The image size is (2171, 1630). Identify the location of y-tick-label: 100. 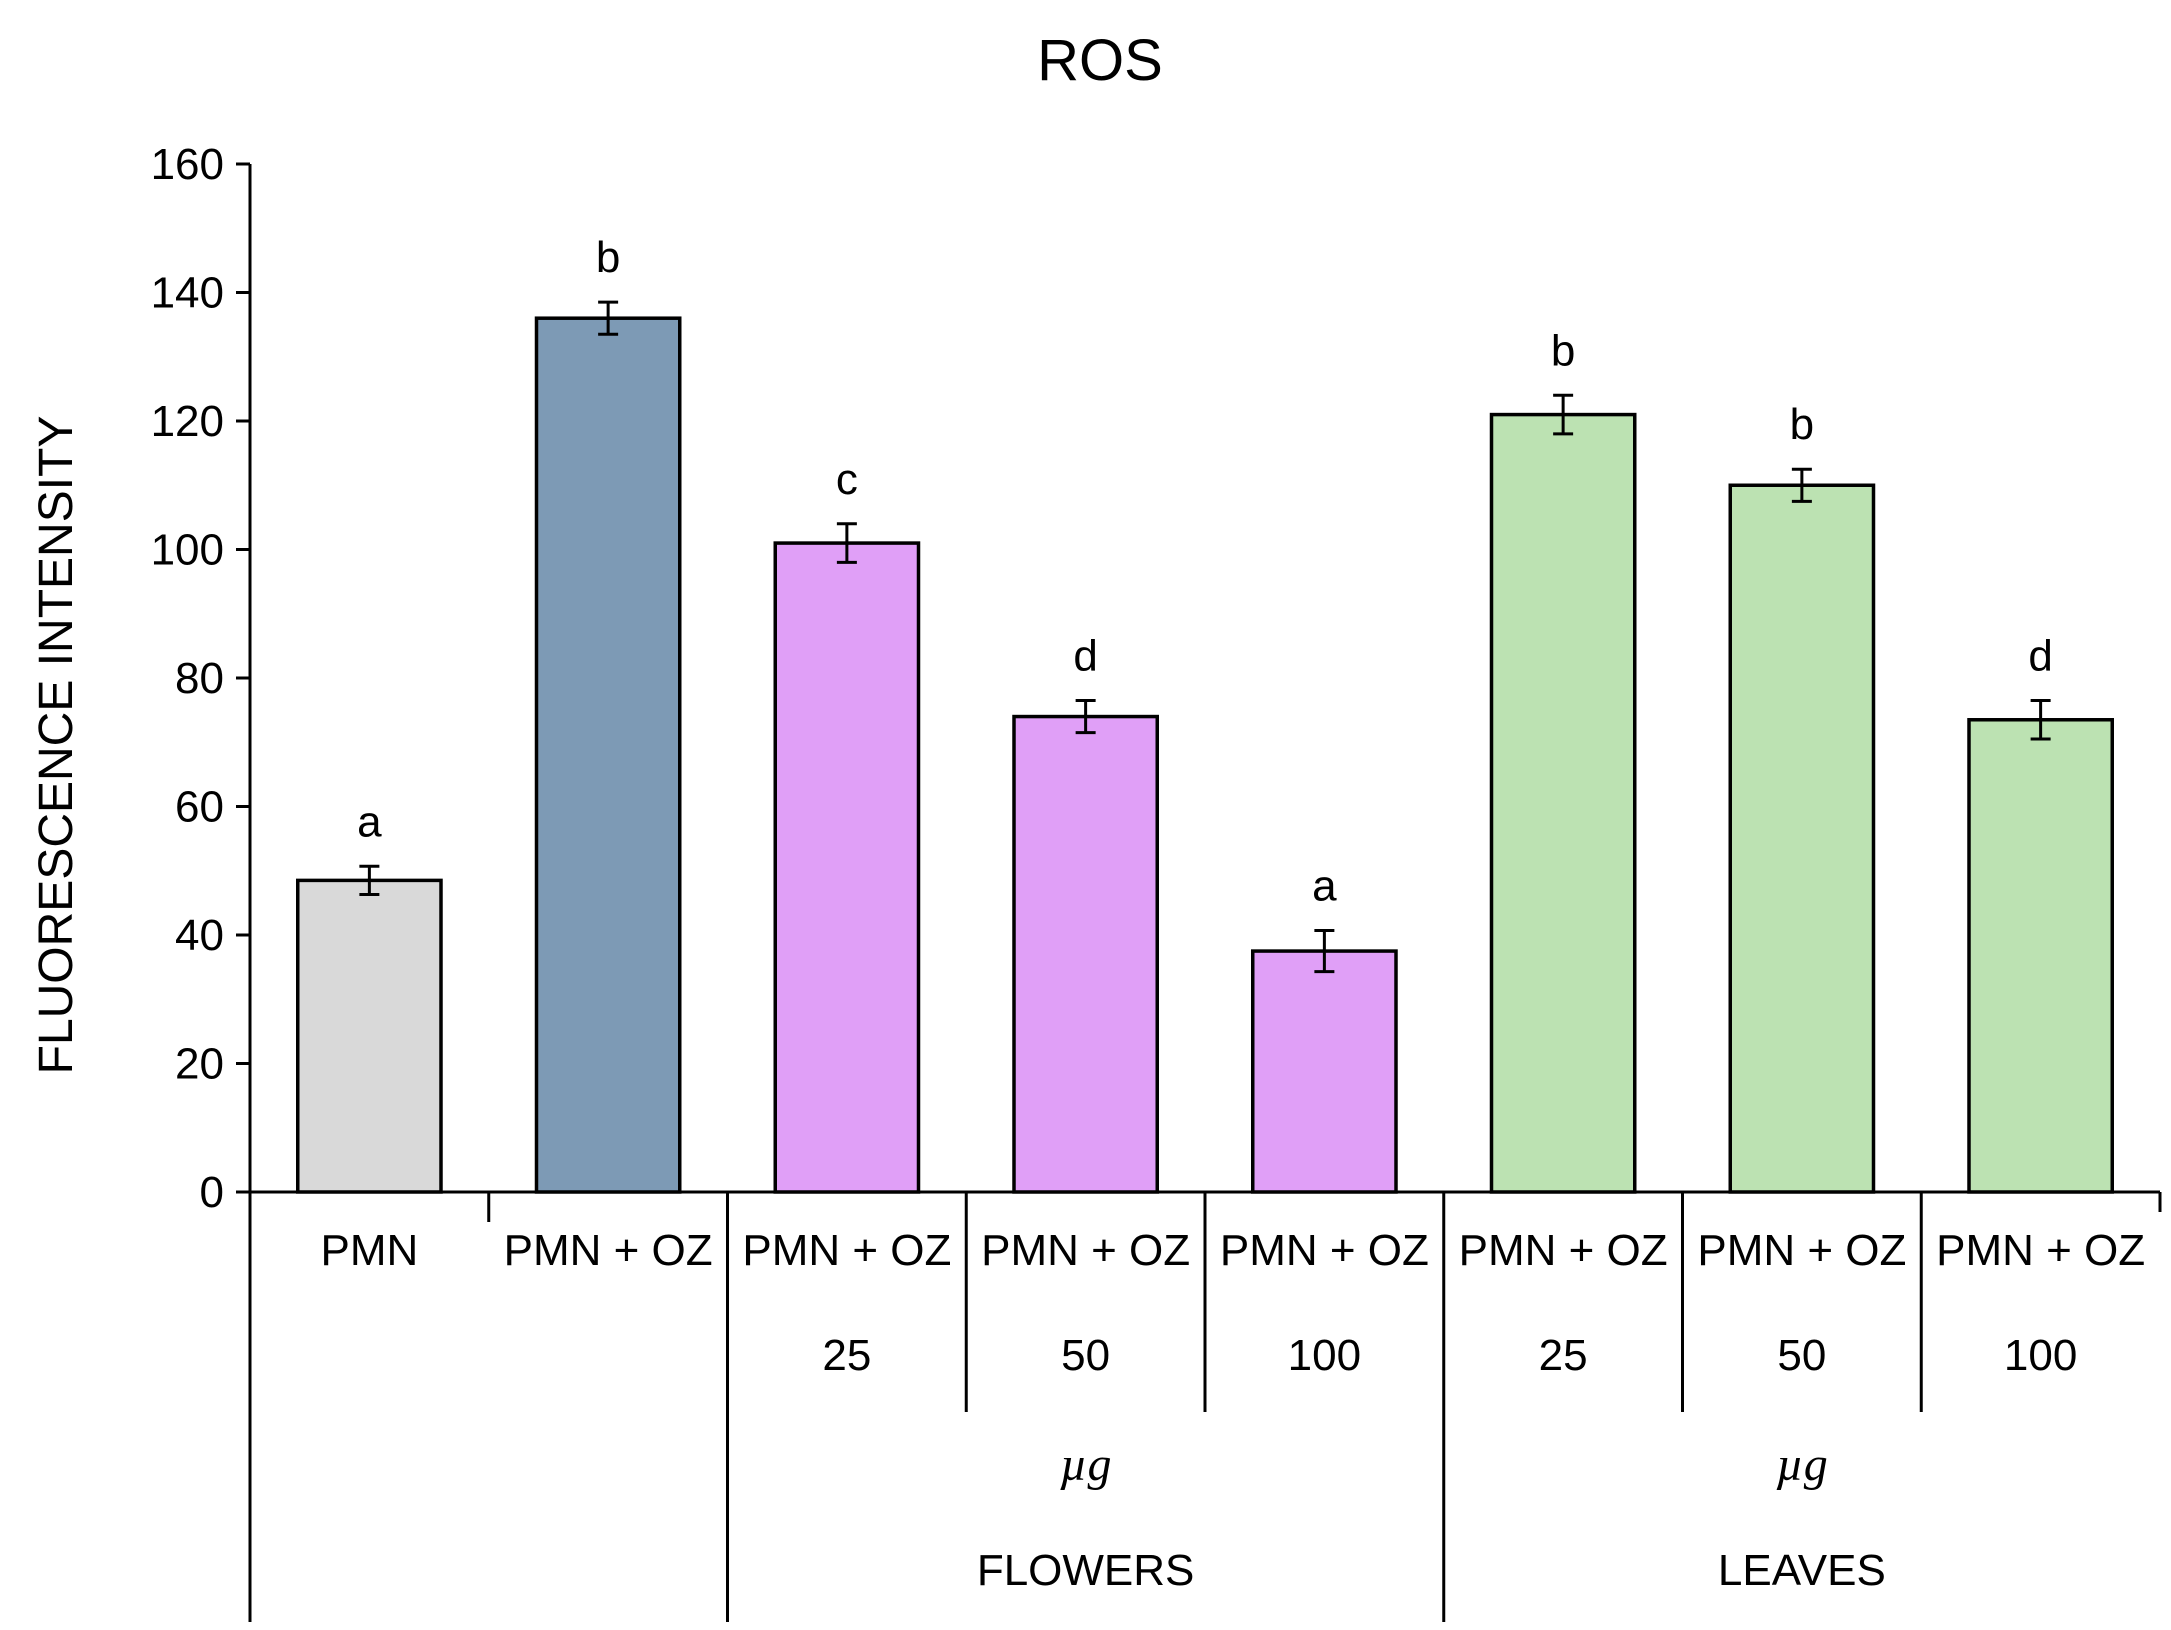
(187, 550).